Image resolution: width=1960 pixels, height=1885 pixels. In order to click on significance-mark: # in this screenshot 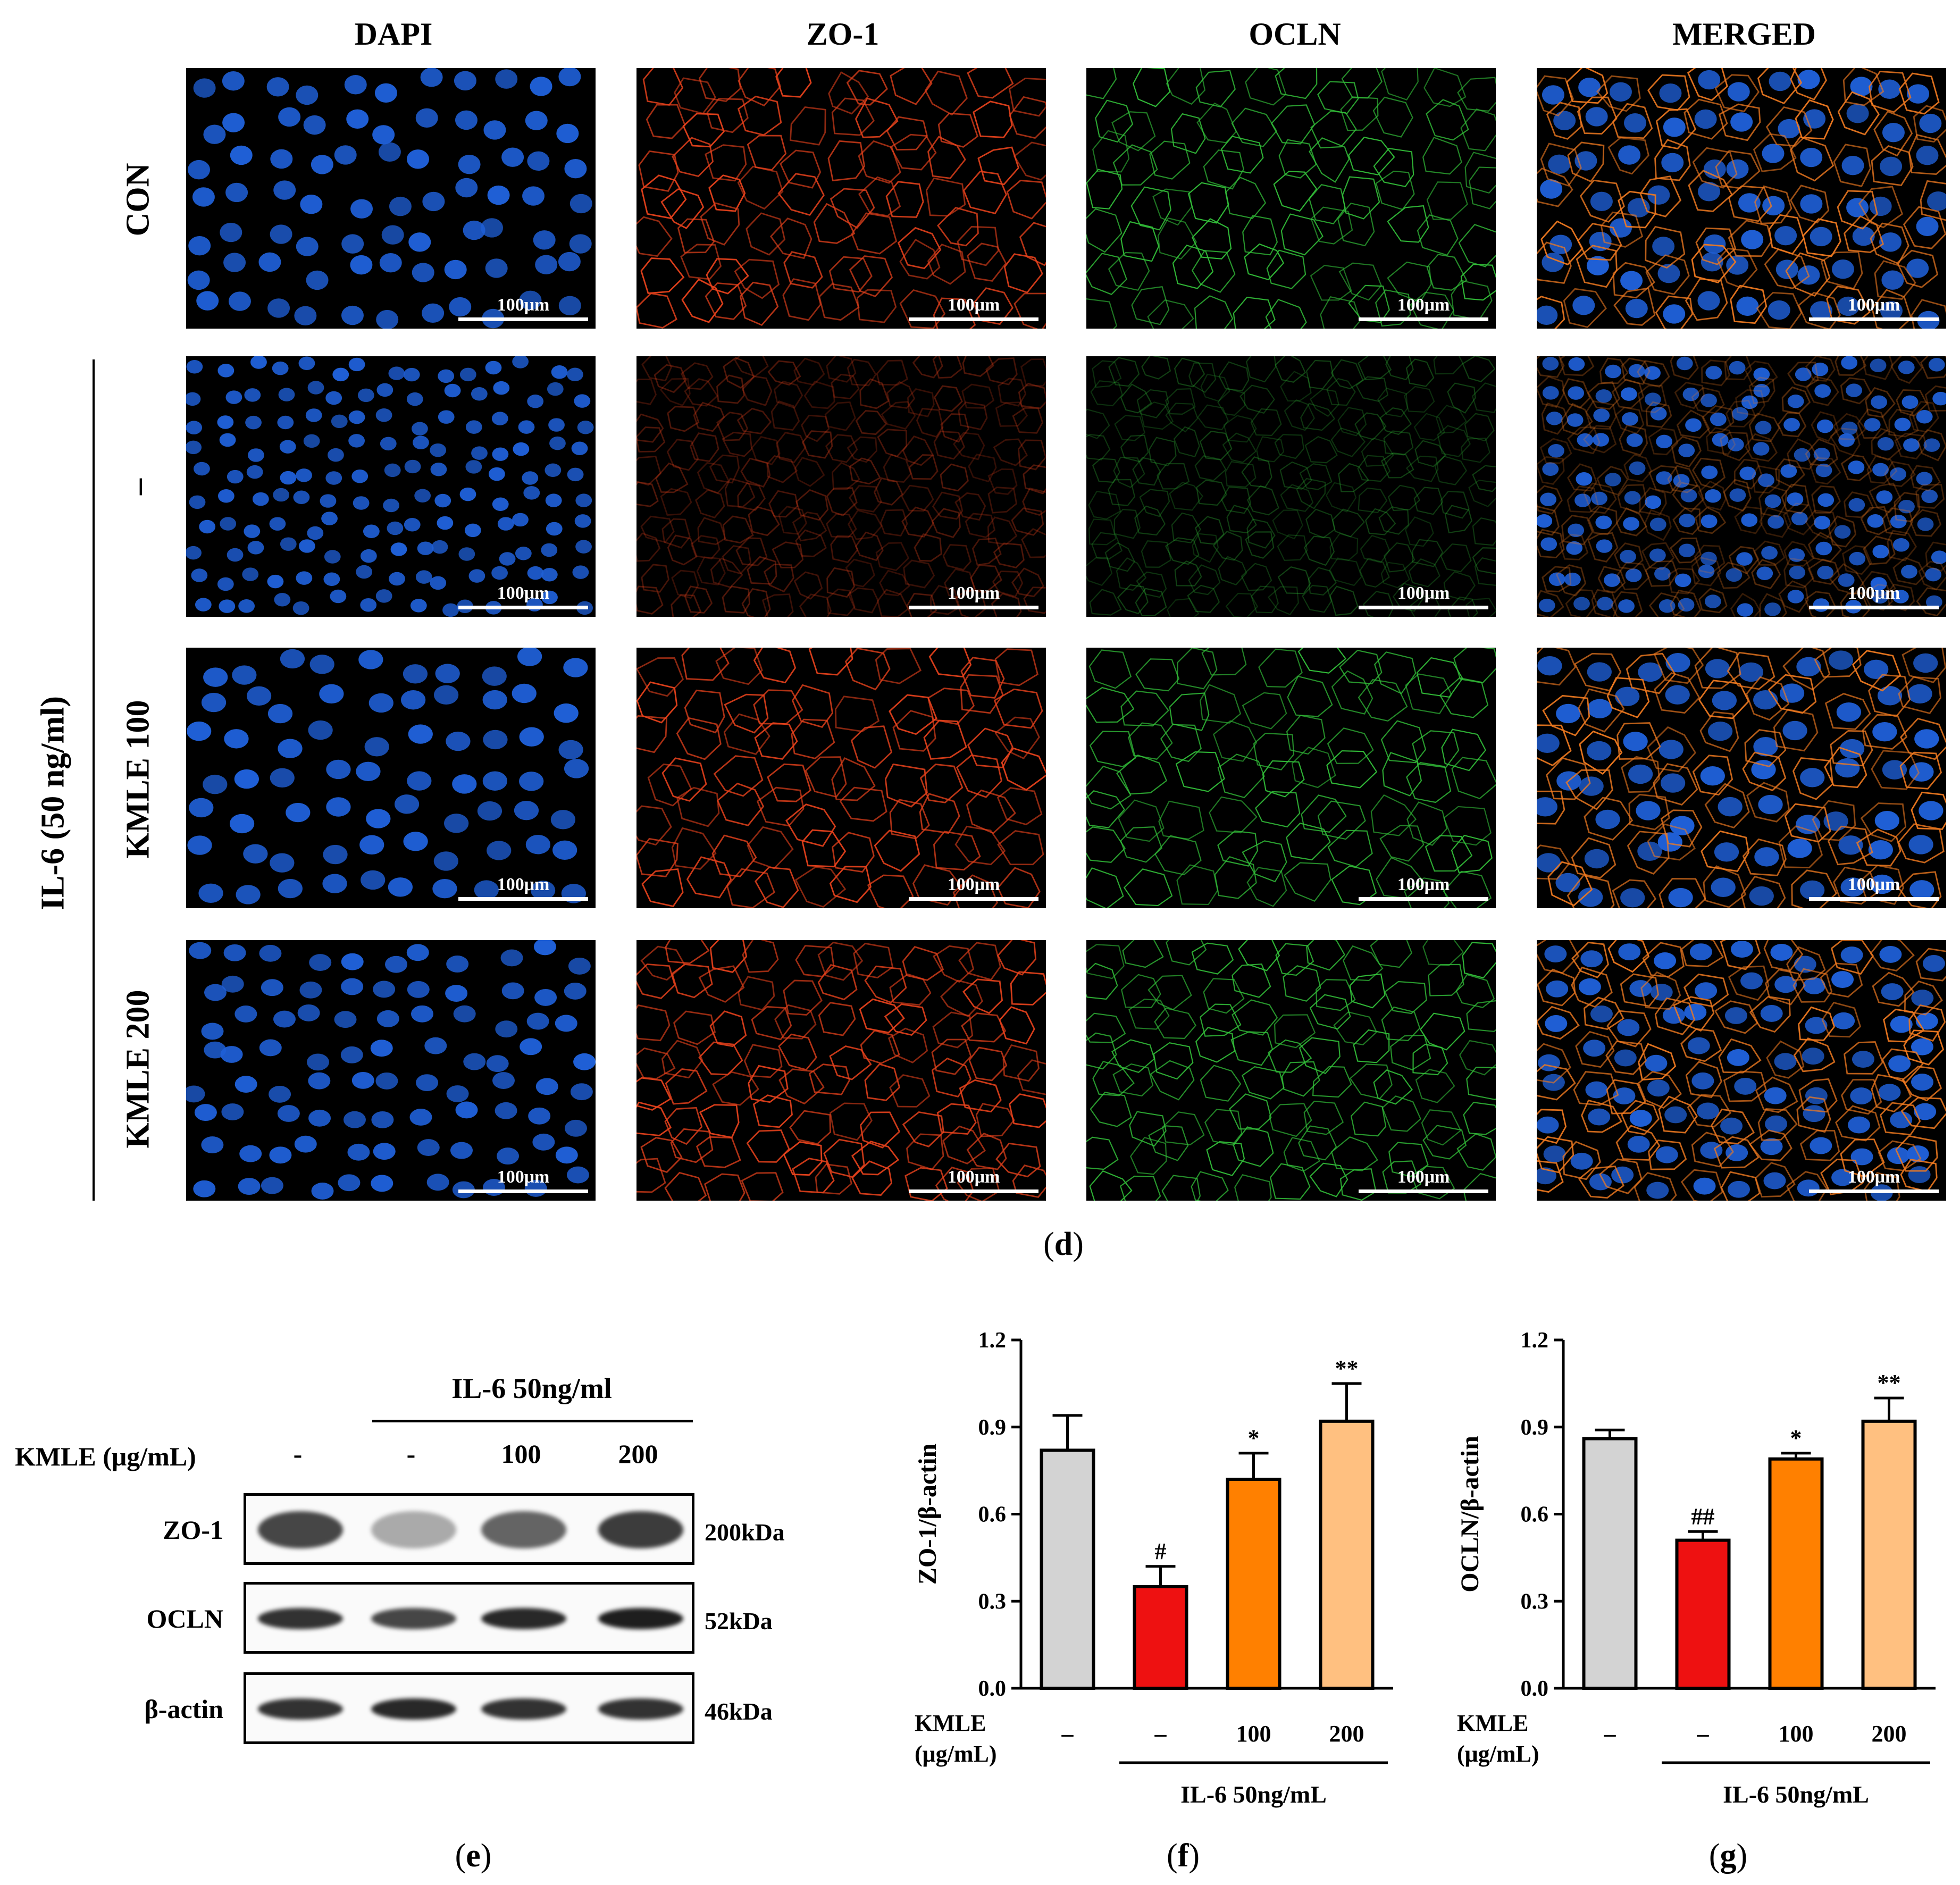, I will do `click(1161, 1551)`.